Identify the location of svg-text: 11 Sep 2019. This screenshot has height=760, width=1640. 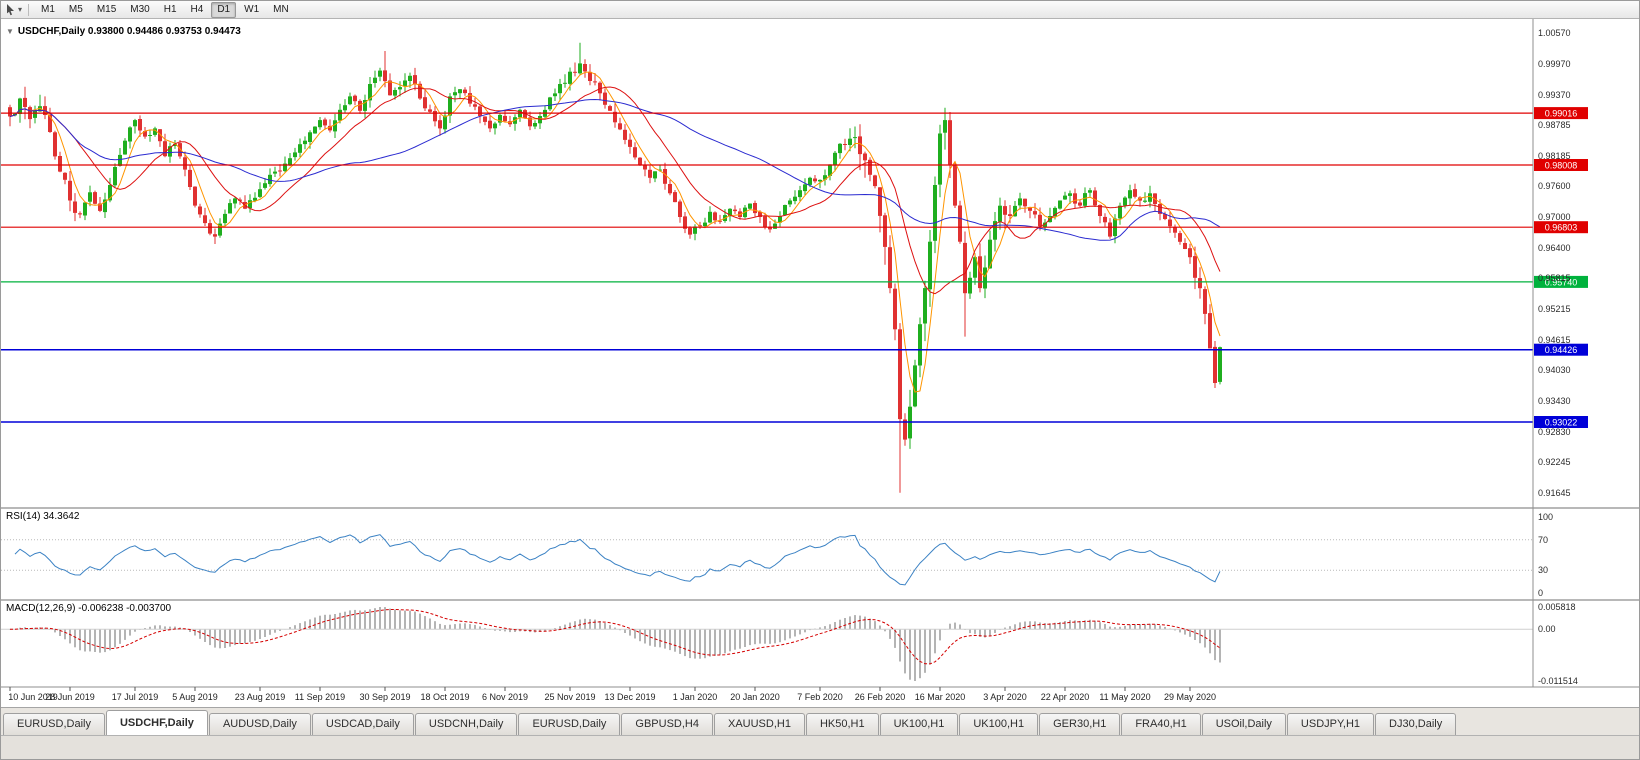
(320, 697).